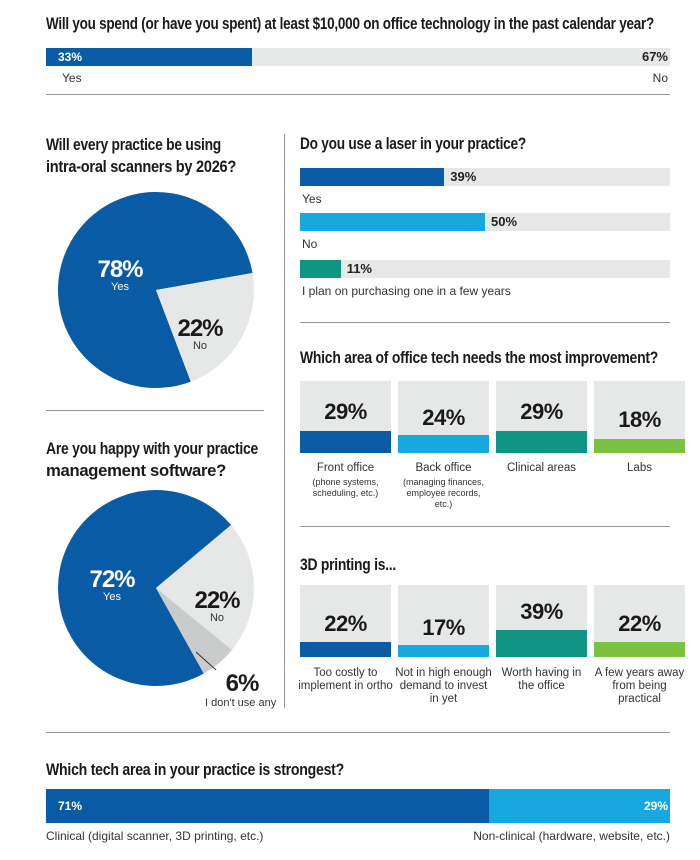 This screenshot has width=700, height=860. What do you see at coordinates (70, 57) in the screenshot?
I see `spend-yes-value: 33%` at bounding box center [70, 57].